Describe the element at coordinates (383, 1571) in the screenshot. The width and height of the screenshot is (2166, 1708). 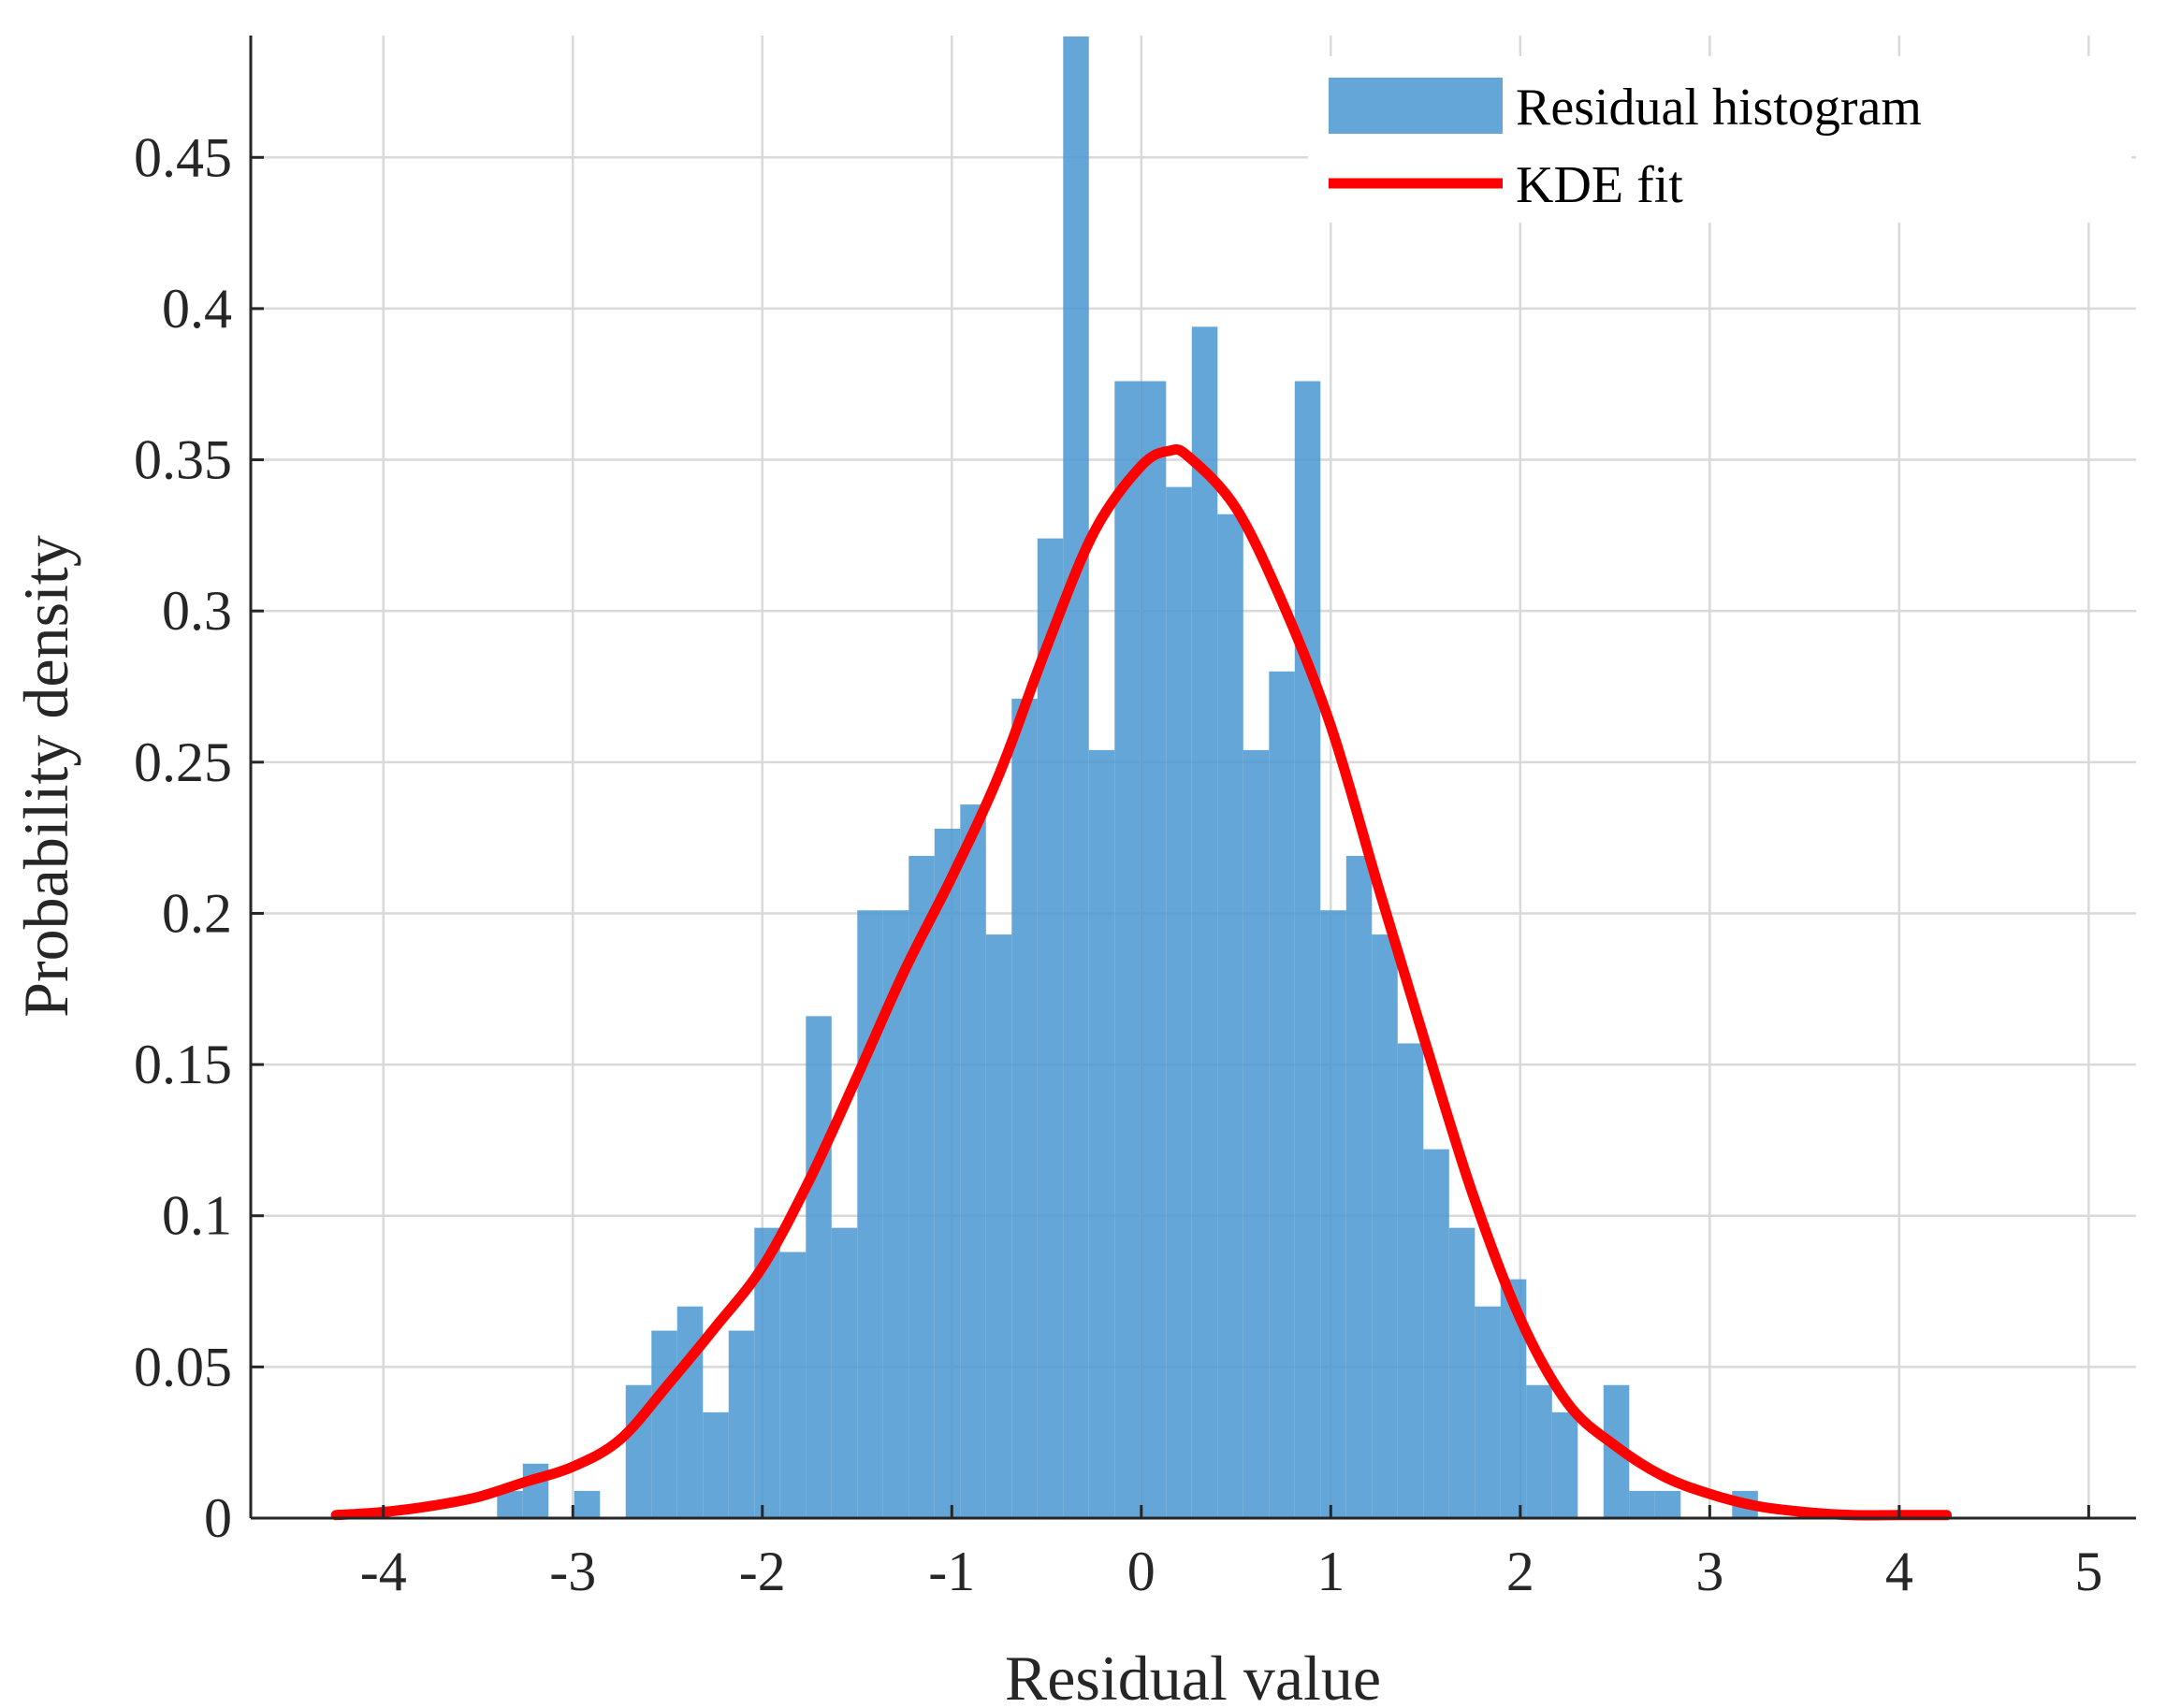
I see `x-tick-label-0: -4` at that location.